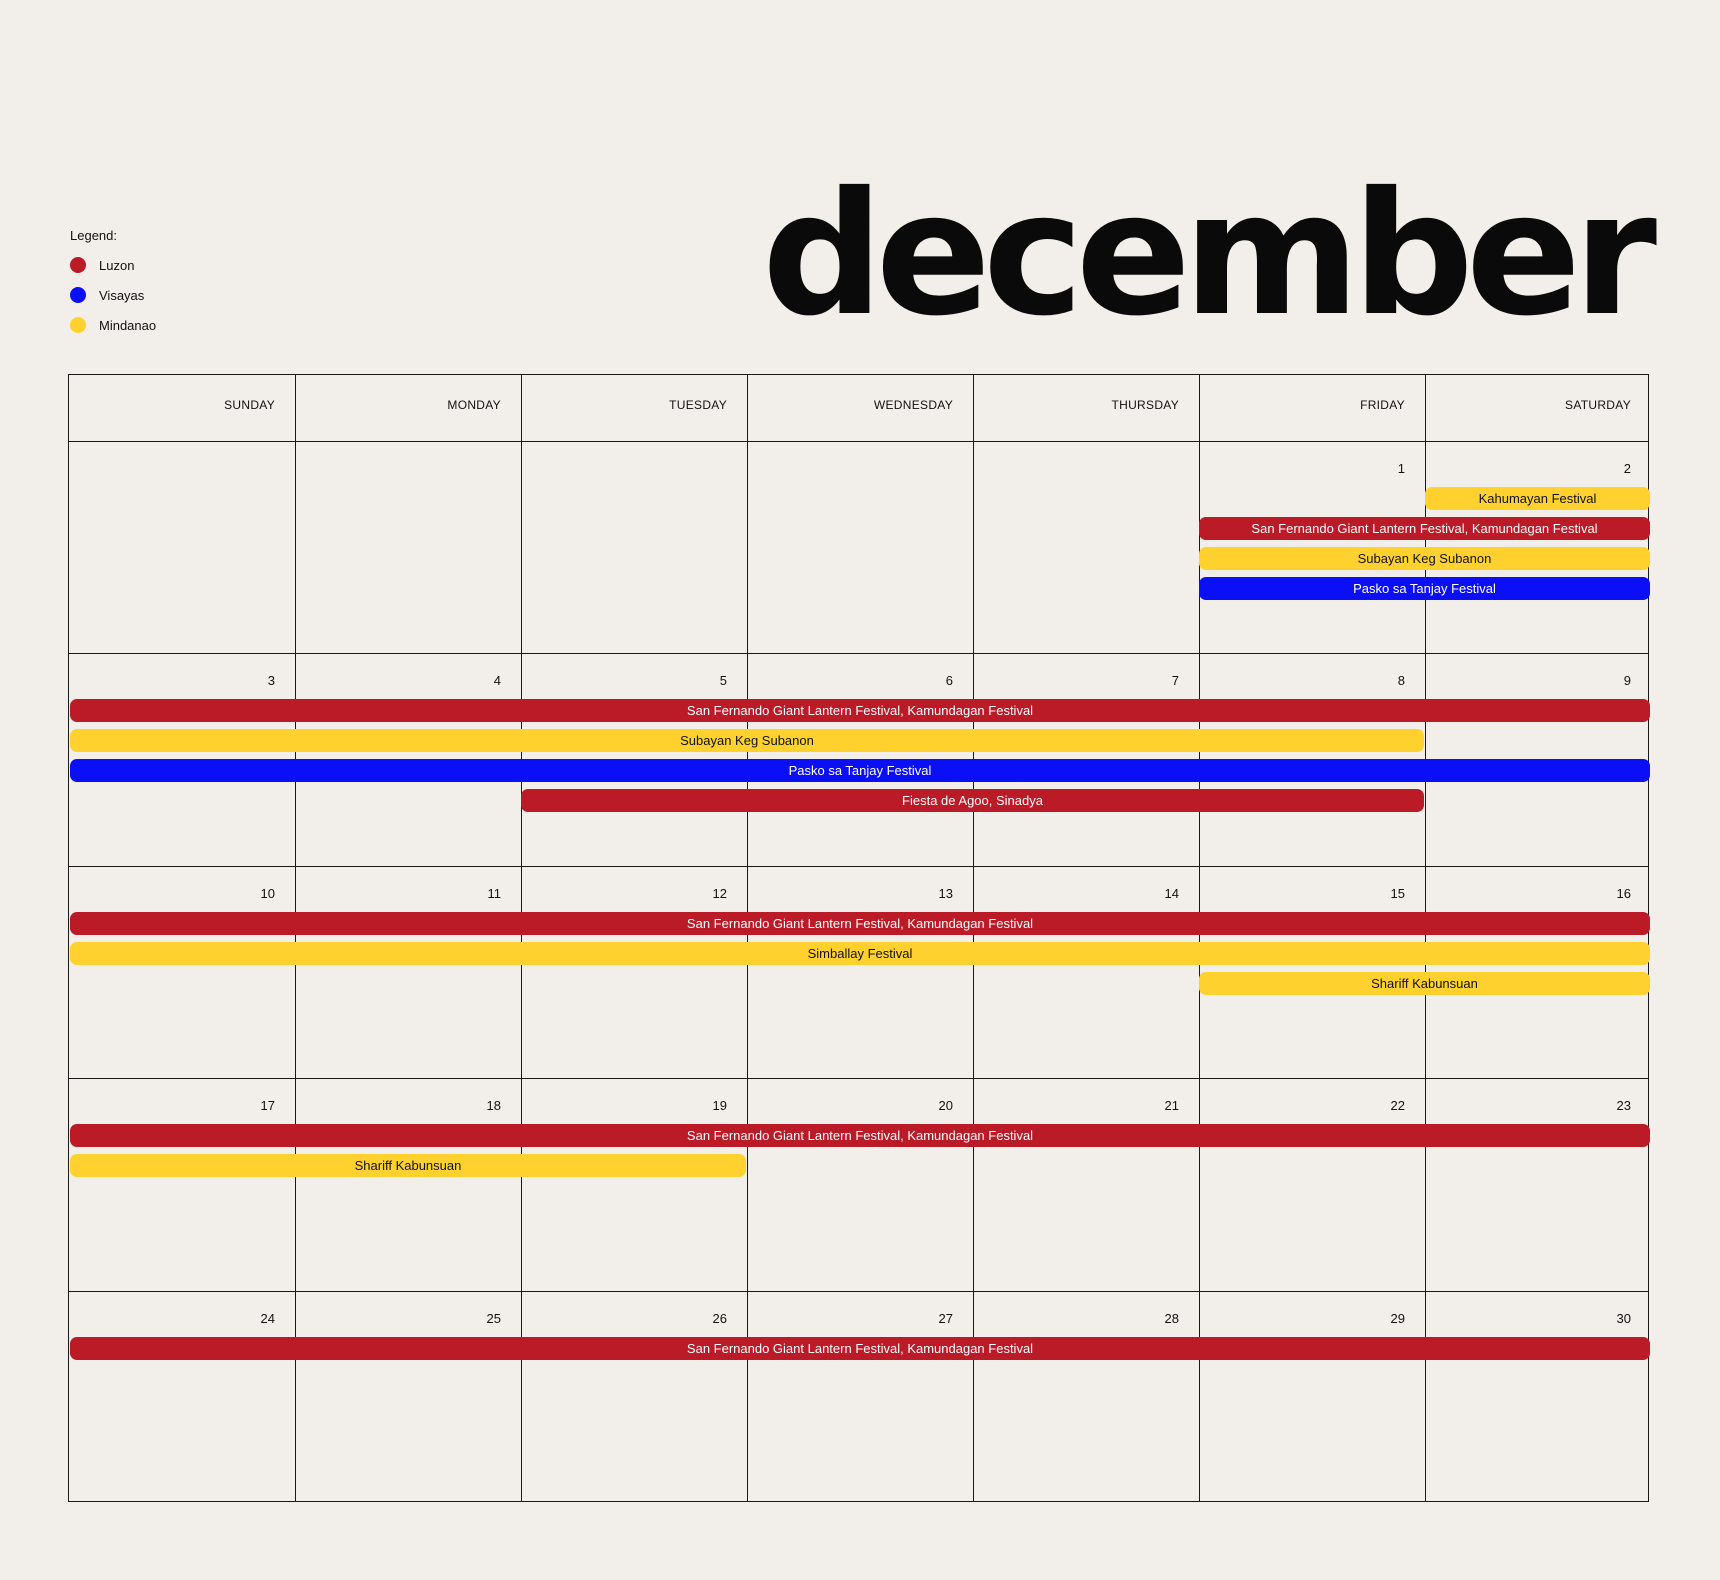 This screenshot has width=1720, height=1580. Describe the element at coordinates (93, 235) in the screenshot. I see `legend-title: Legend:` at that location.